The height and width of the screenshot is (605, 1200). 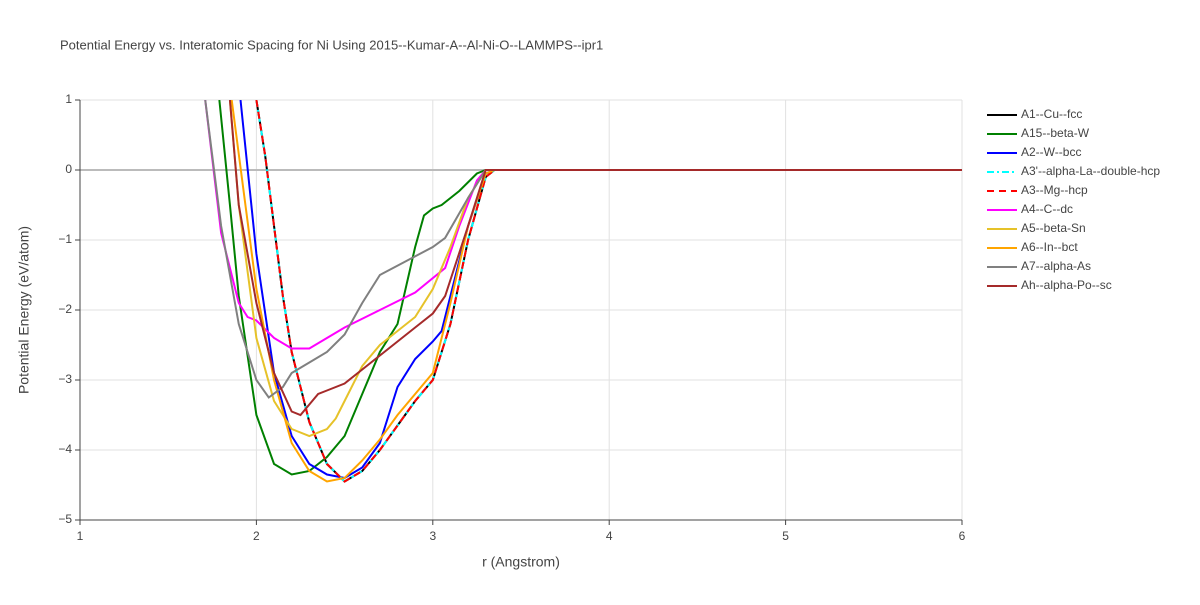 I want to click on legend-label: A1--Cu--fcc, so click(x=1051, y=114).